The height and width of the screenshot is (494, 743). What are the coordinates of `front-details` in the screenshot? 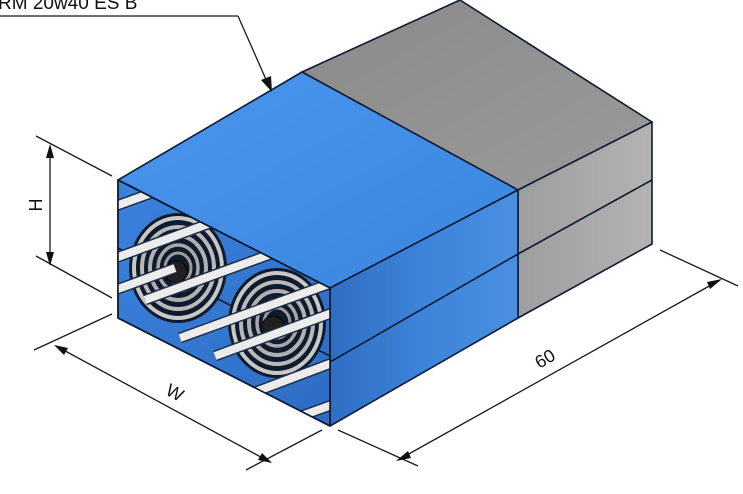 It's located at (224, 305).